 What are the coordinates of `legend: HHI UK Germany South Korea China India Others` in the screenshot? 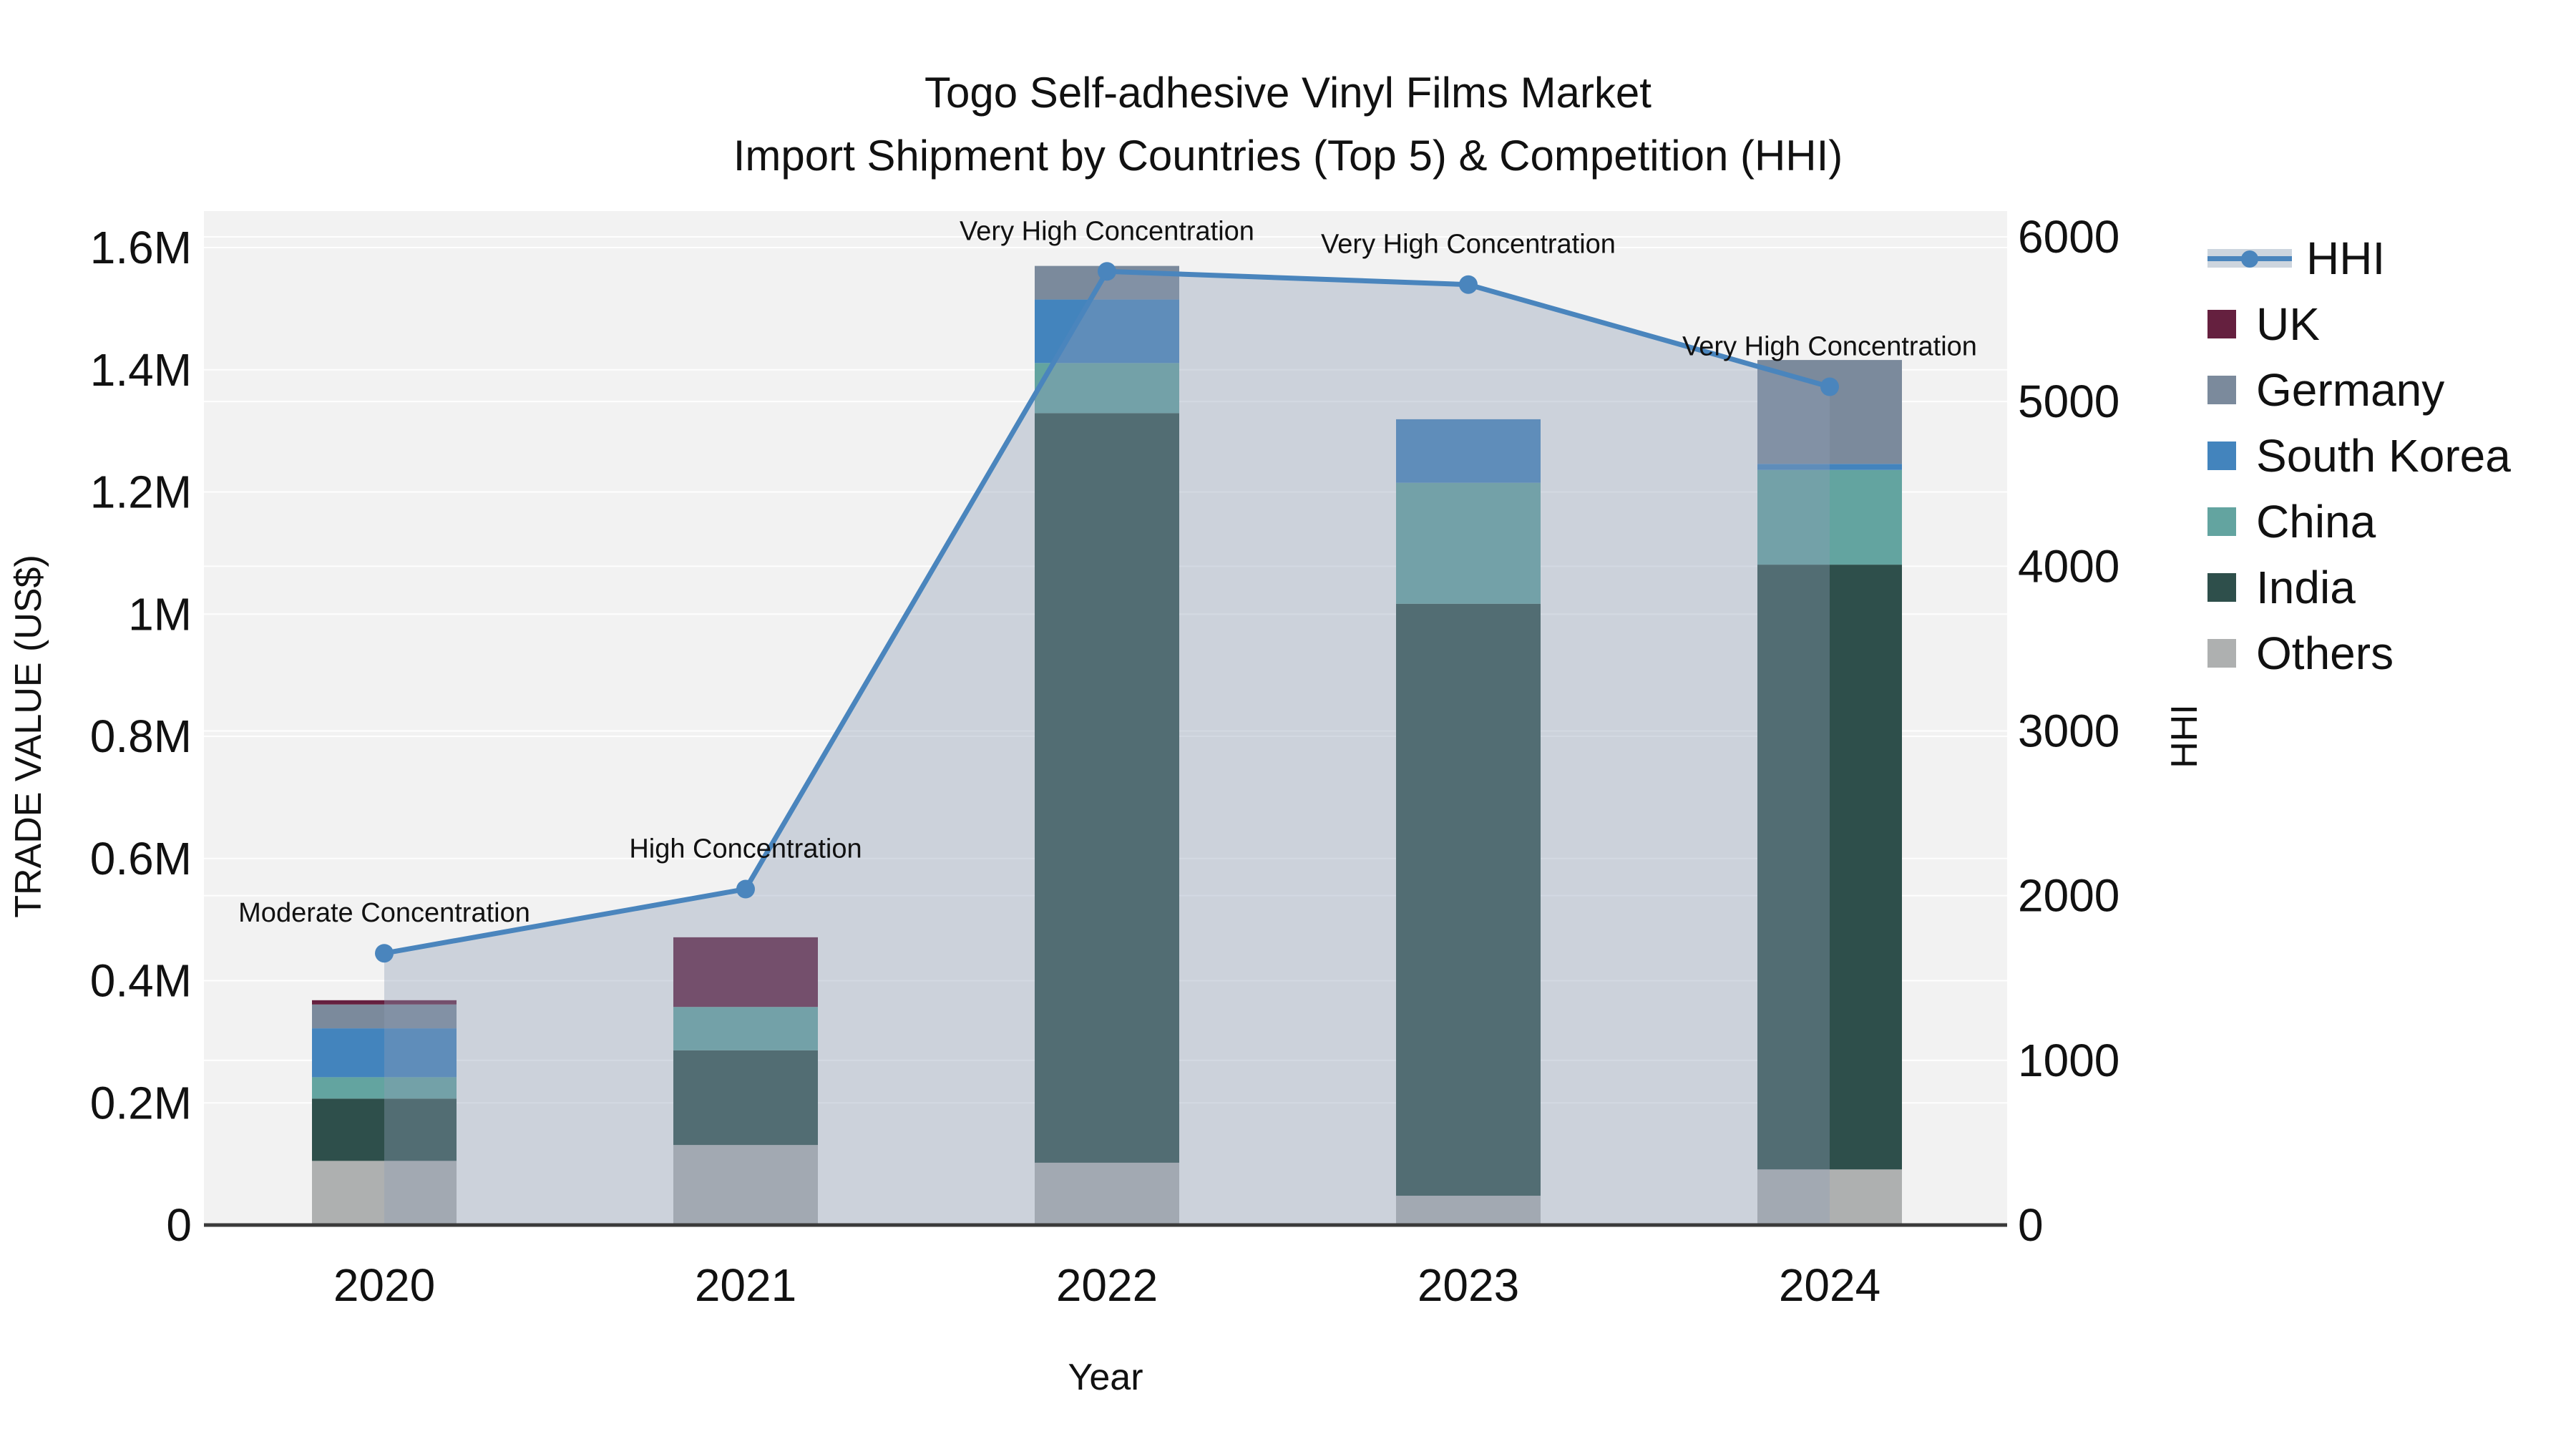 It's located at (2359, 456).